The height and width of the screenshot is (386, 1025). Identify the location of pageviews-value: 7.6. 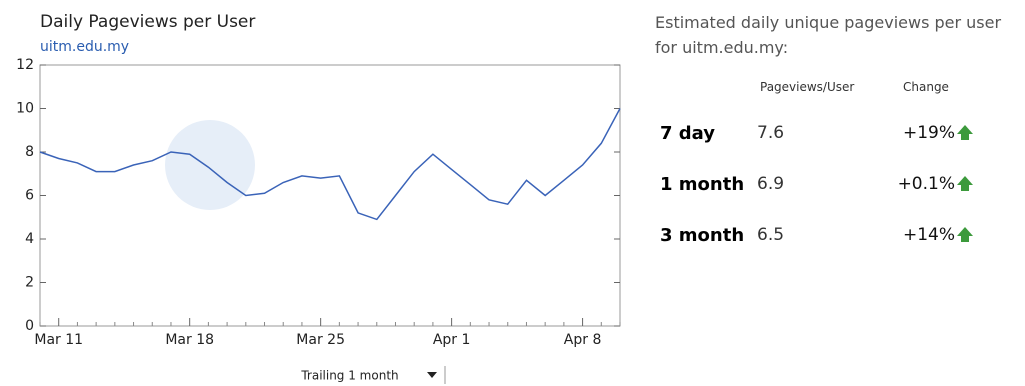
(771, 133).